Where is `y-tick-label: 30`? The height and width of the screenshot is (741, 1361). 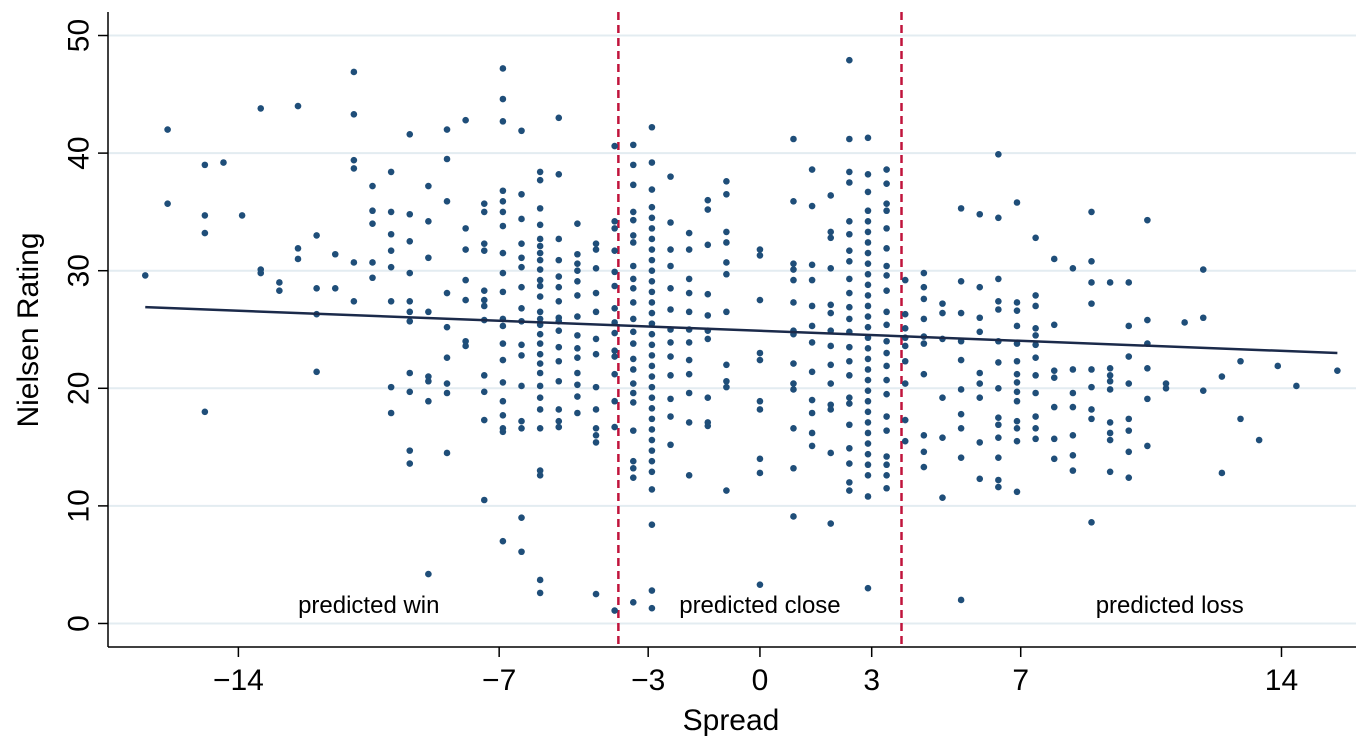 y-tick-label: 30 is located at coordinates (79, 270).